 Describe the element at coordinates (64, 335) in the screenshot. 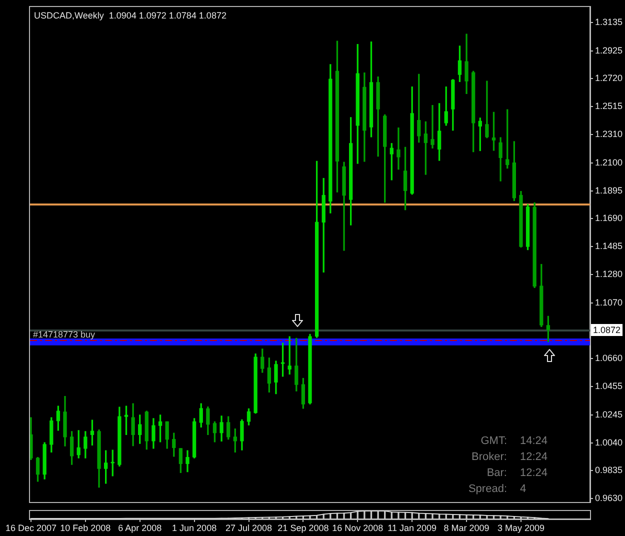

I see `ref-line-label: #14718773 buy` at that location.